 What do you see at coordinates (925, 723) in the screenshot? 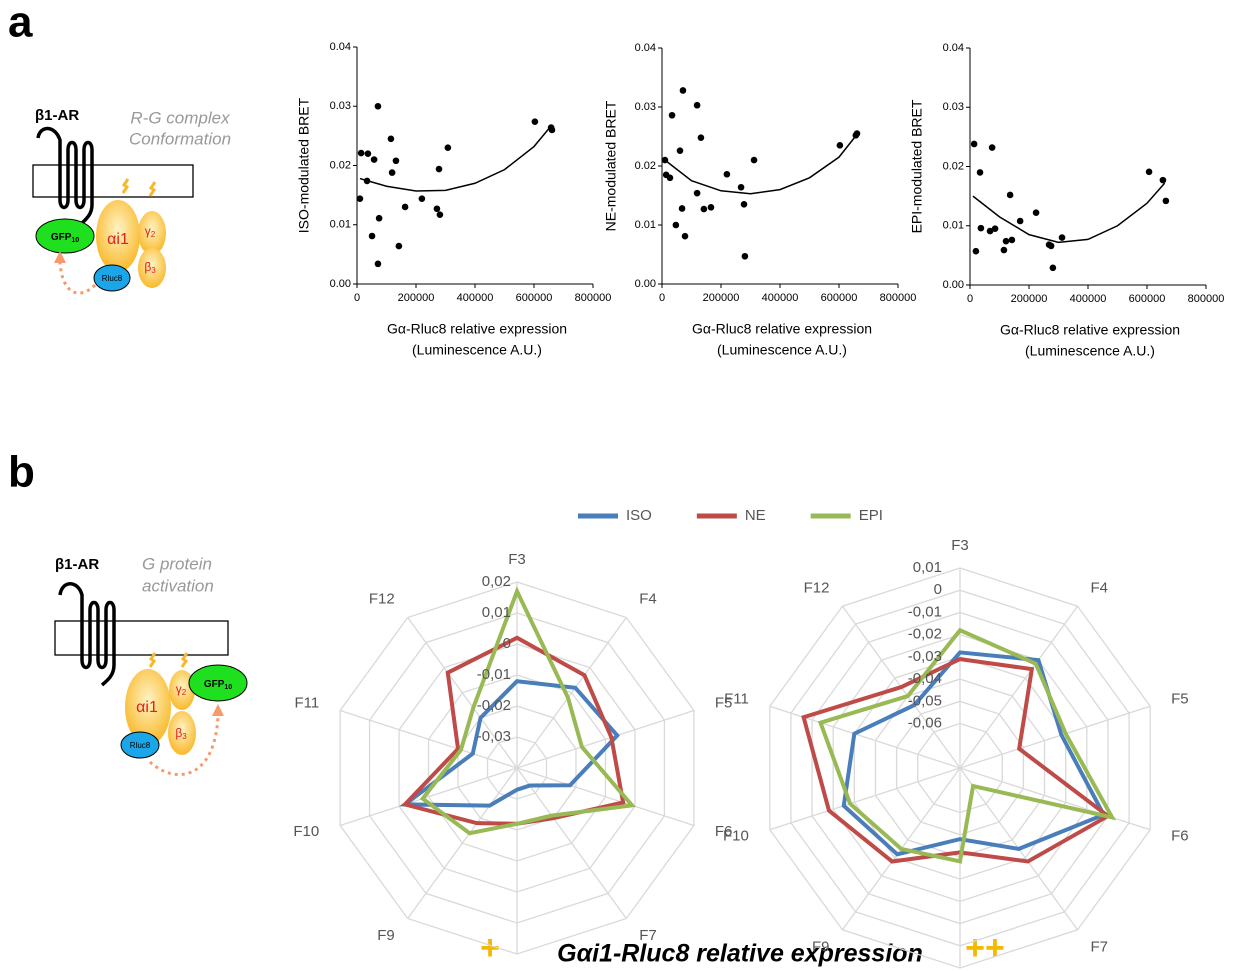
I see `r-tick-label: -0,06` at bounding box center [925, 723].